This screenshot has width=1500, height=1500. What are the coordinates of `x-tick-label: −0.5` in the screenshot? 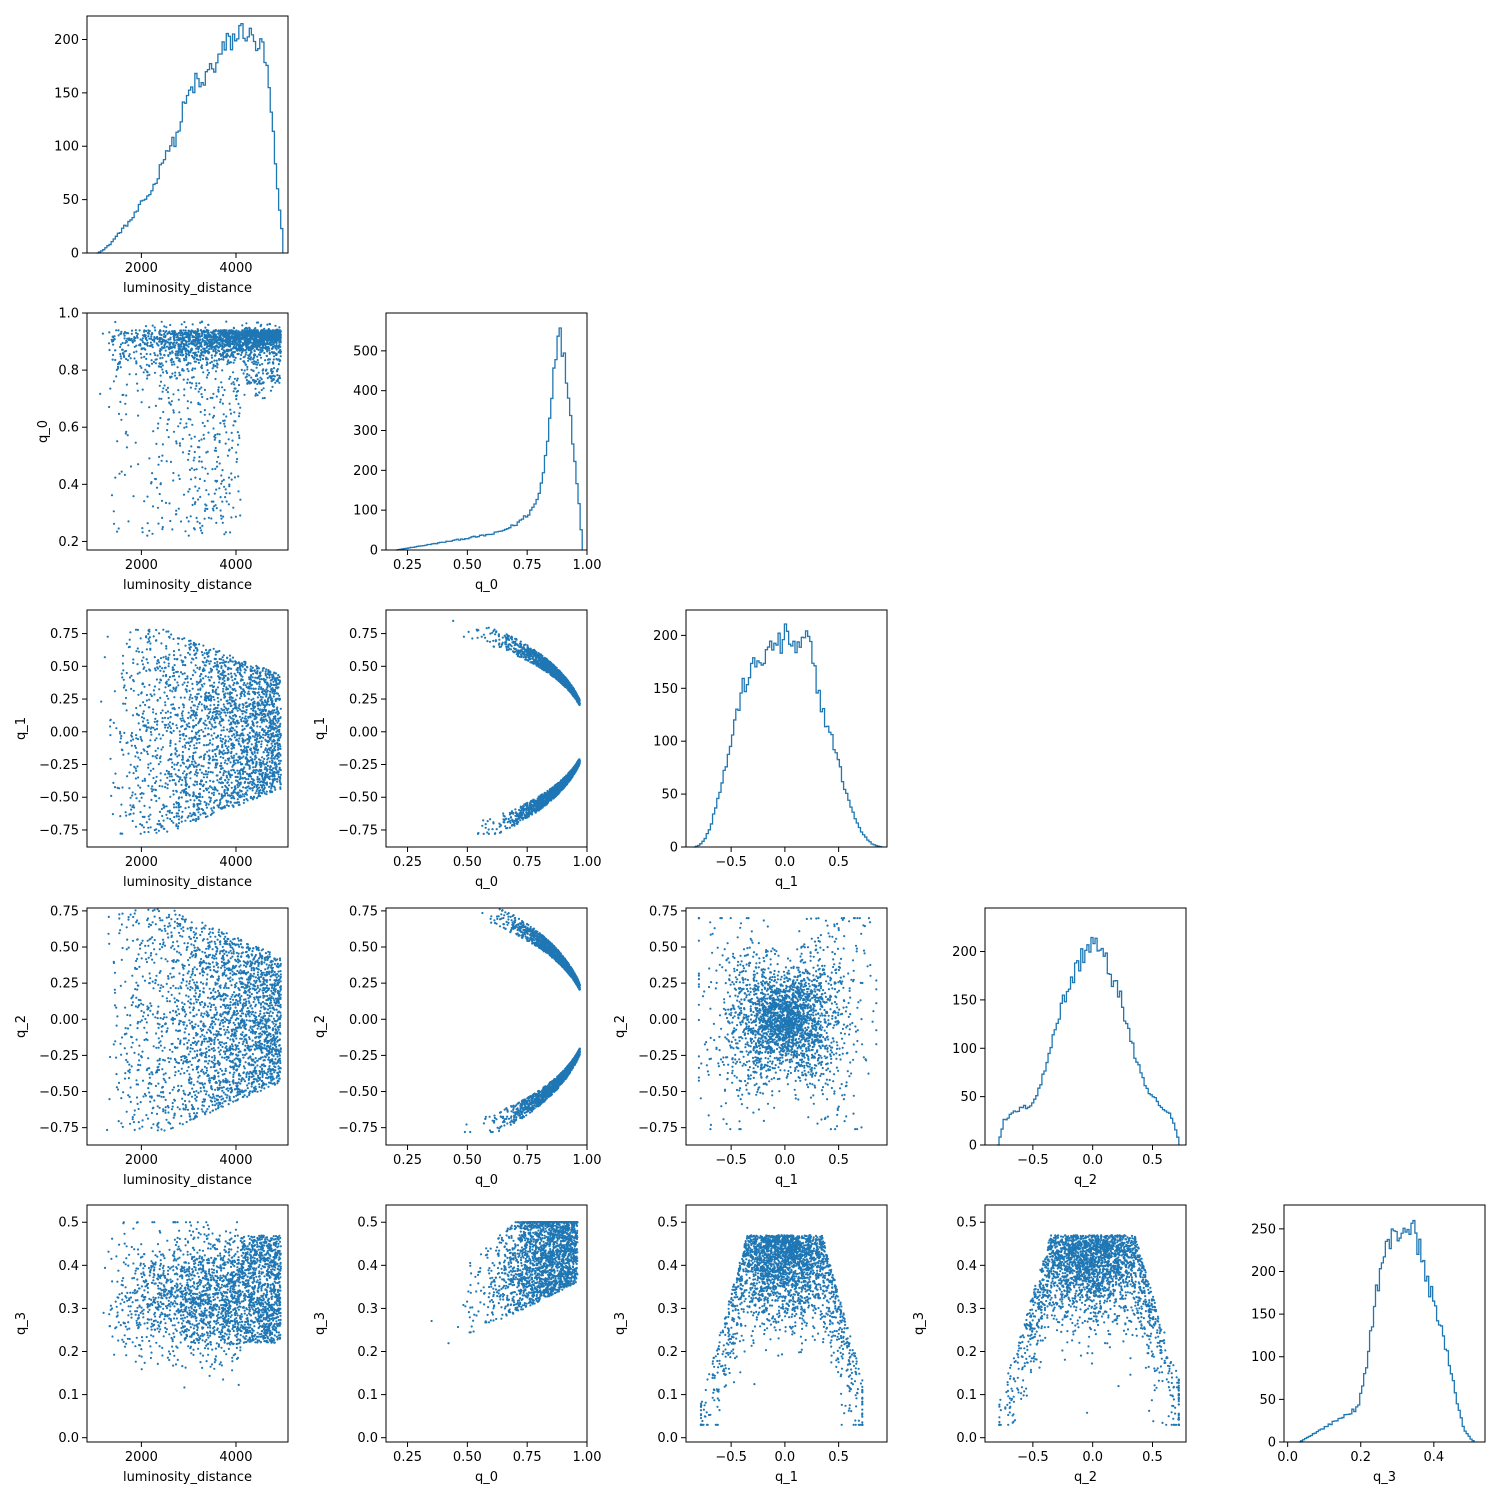 It's located at (731, 862).